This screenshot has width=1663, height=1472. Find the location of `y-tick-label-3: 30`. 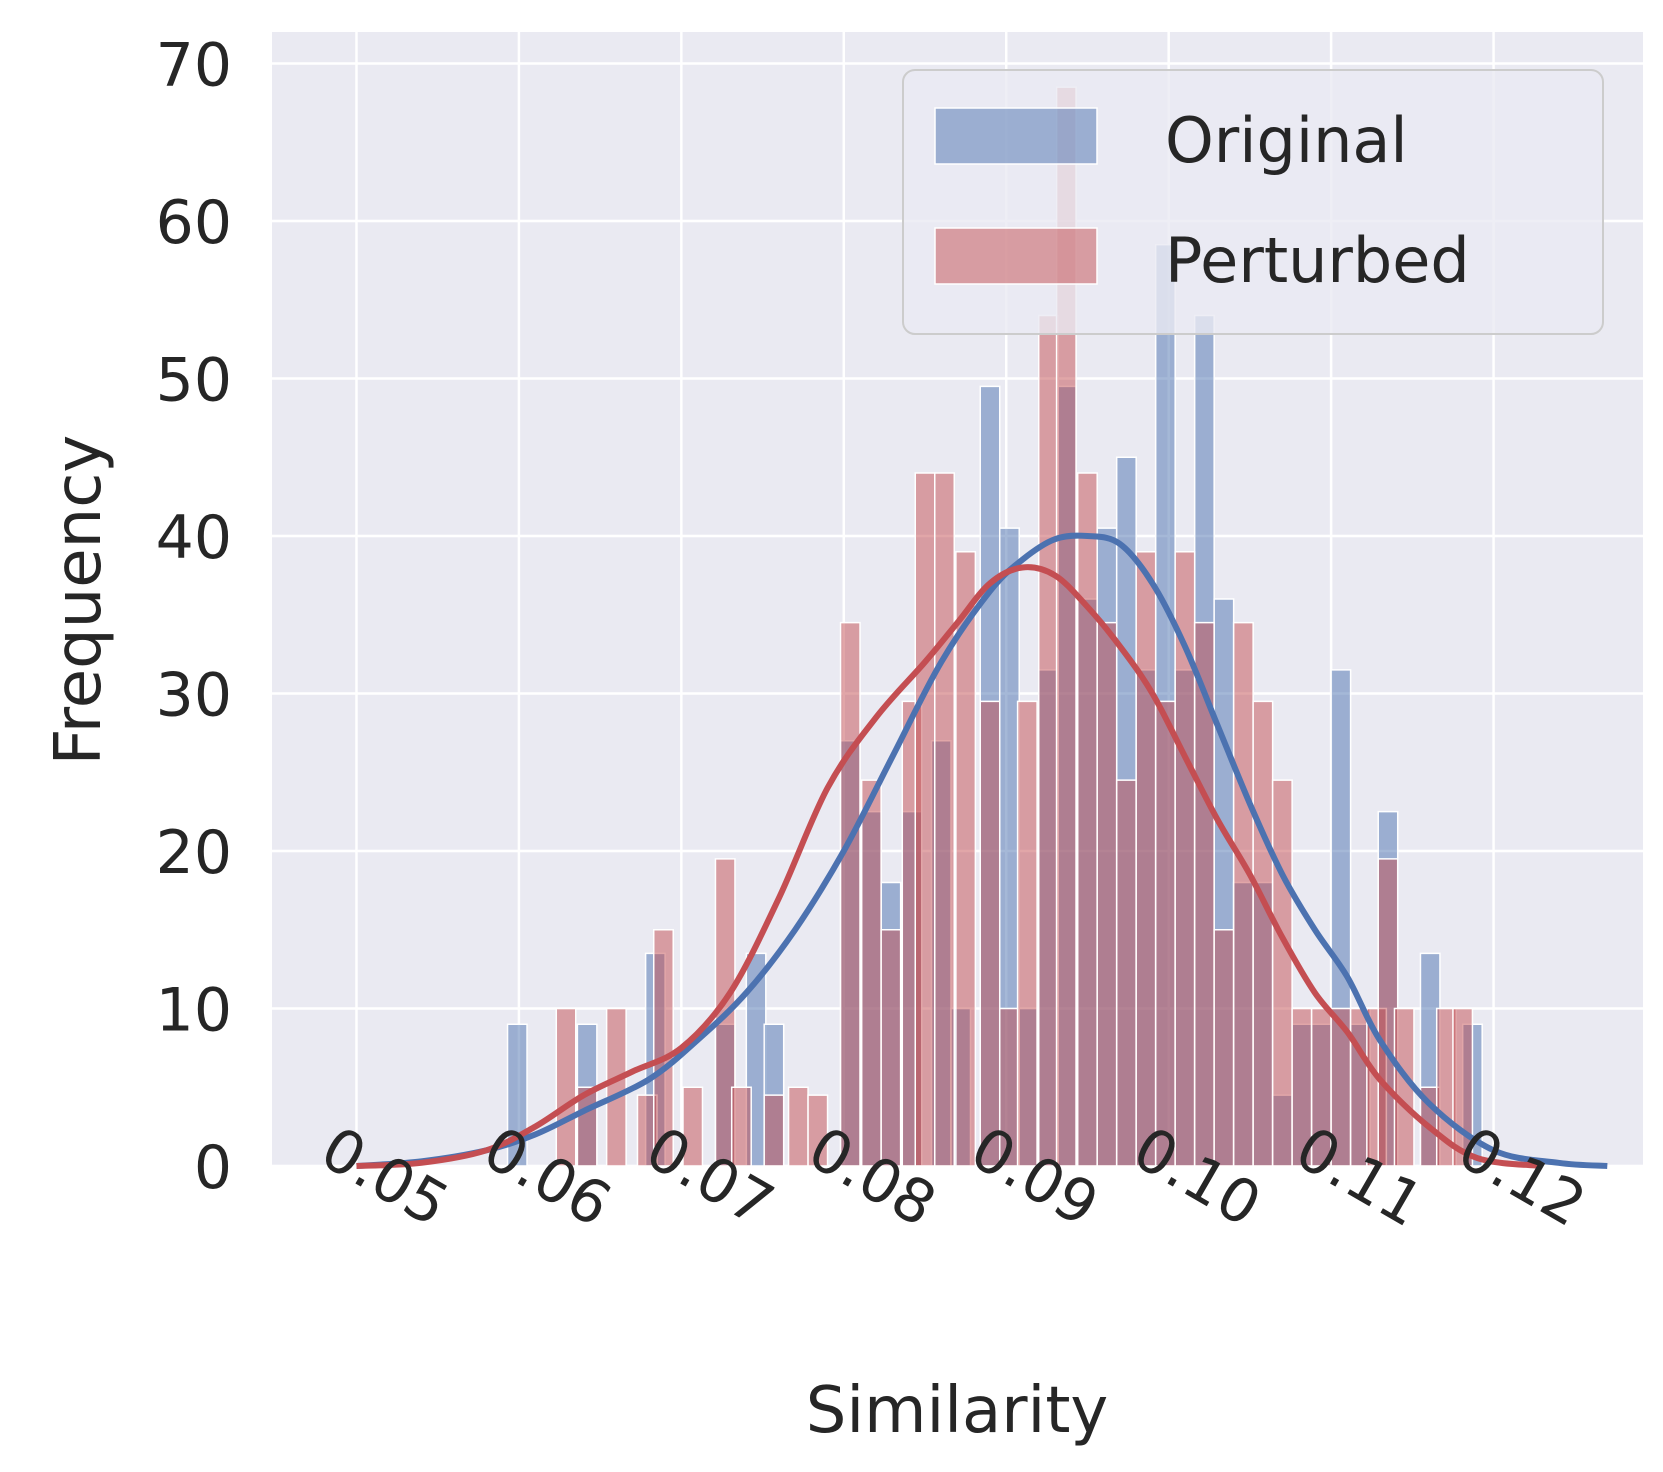

y-tick-label-3: 30 is located at coordinates (194, 696).